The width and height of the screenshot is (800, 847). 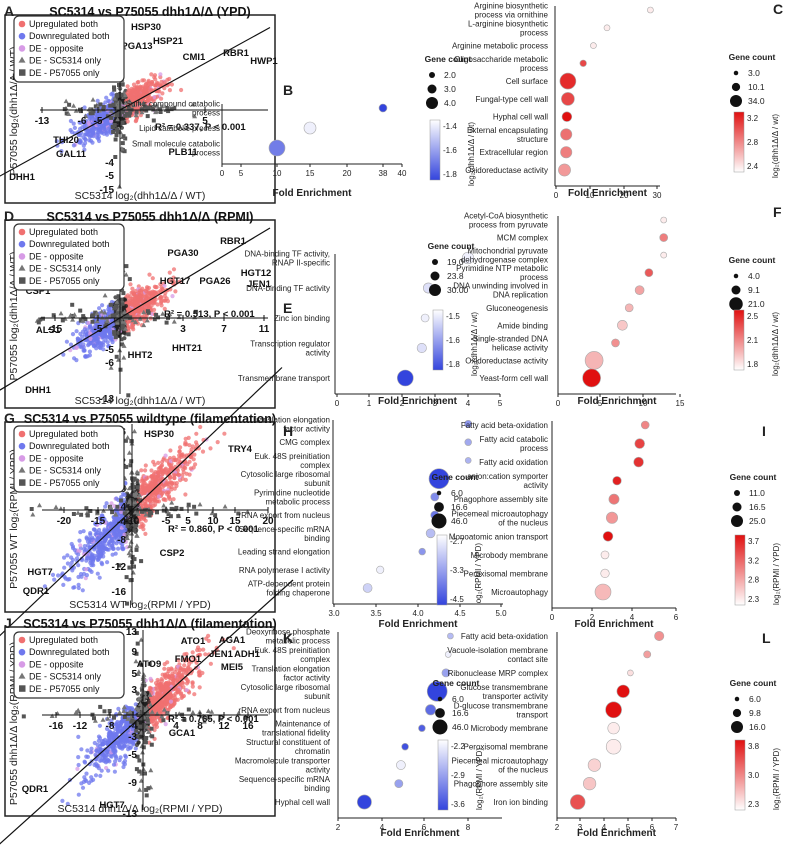 What do you see at coordinates (109, 176) in the screenshot?
I see `y-tick-label: -5` at bounding box center [109, 176].